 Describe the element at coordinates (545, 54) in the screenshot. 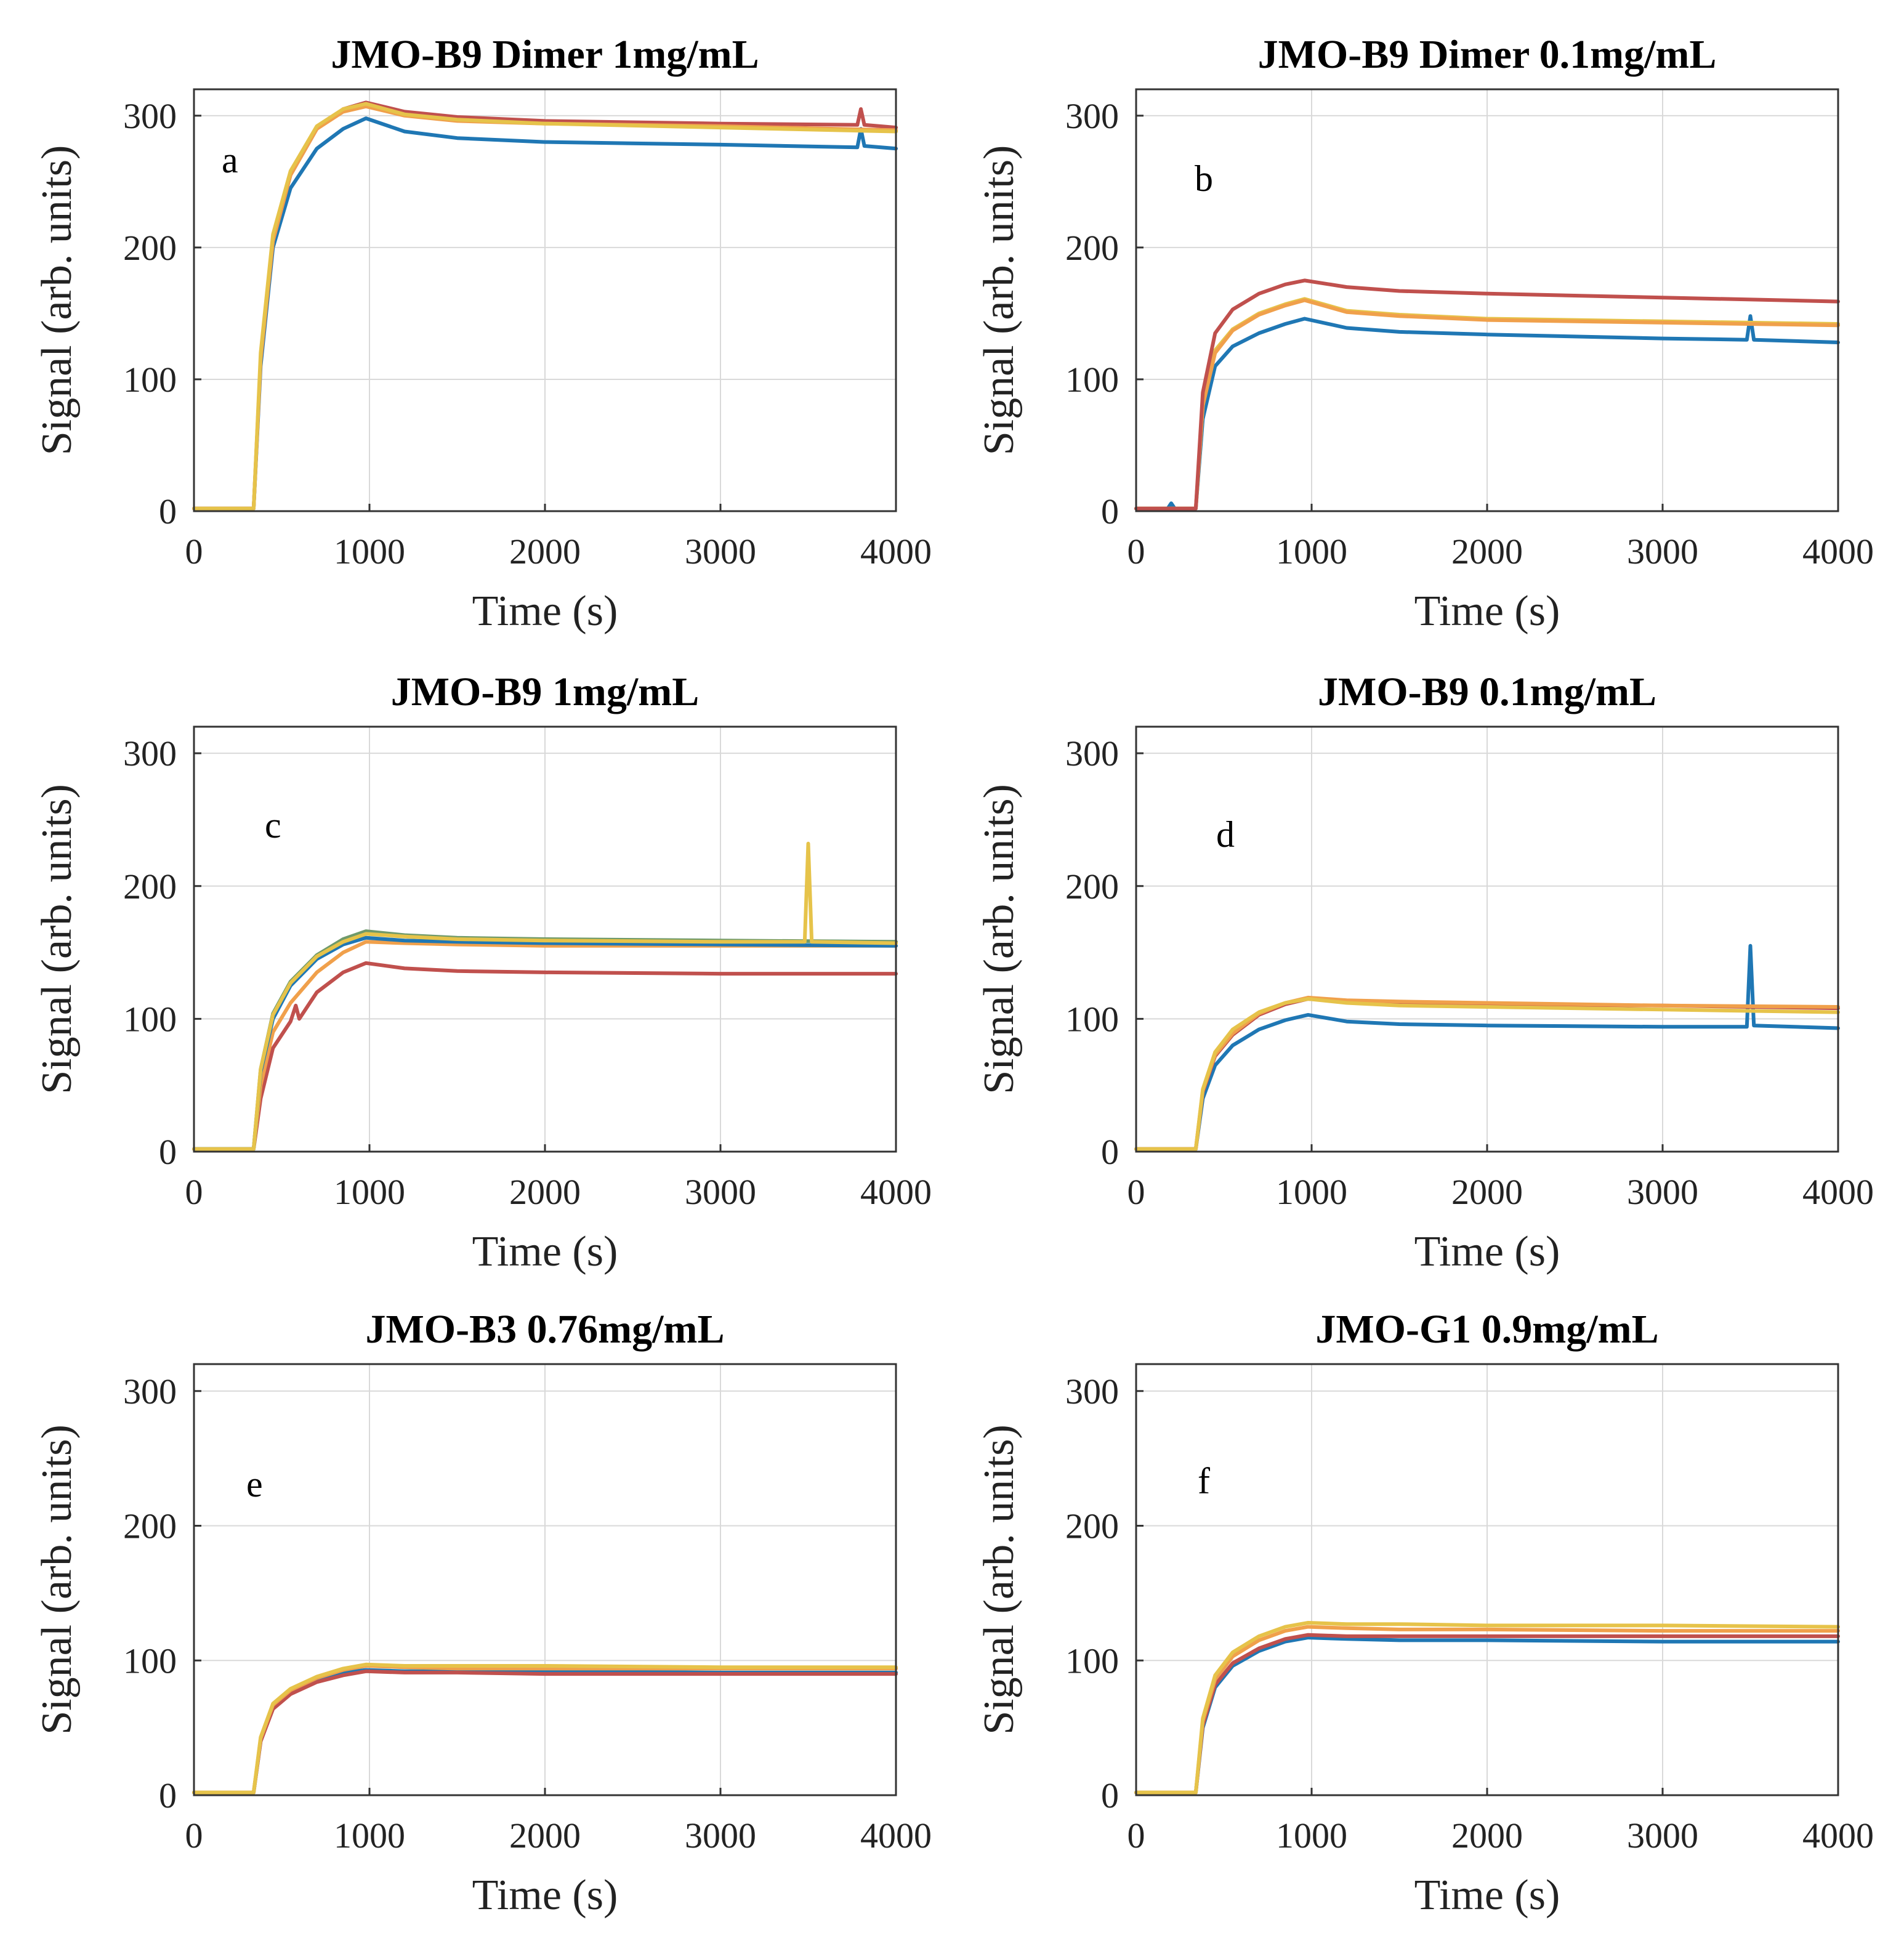

I see `chart-title: JMO-B9 Dimer 1mg/mL` at that location.